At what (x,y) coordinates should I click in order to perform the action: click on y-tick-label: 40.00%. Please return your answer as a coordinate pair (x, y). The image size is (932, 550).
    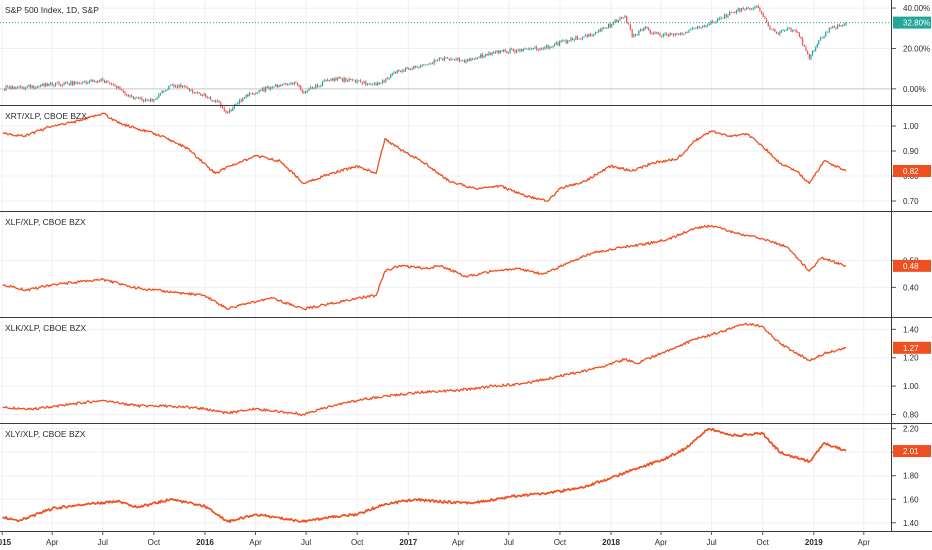
    Looking at the image, I should click on (916, 8).